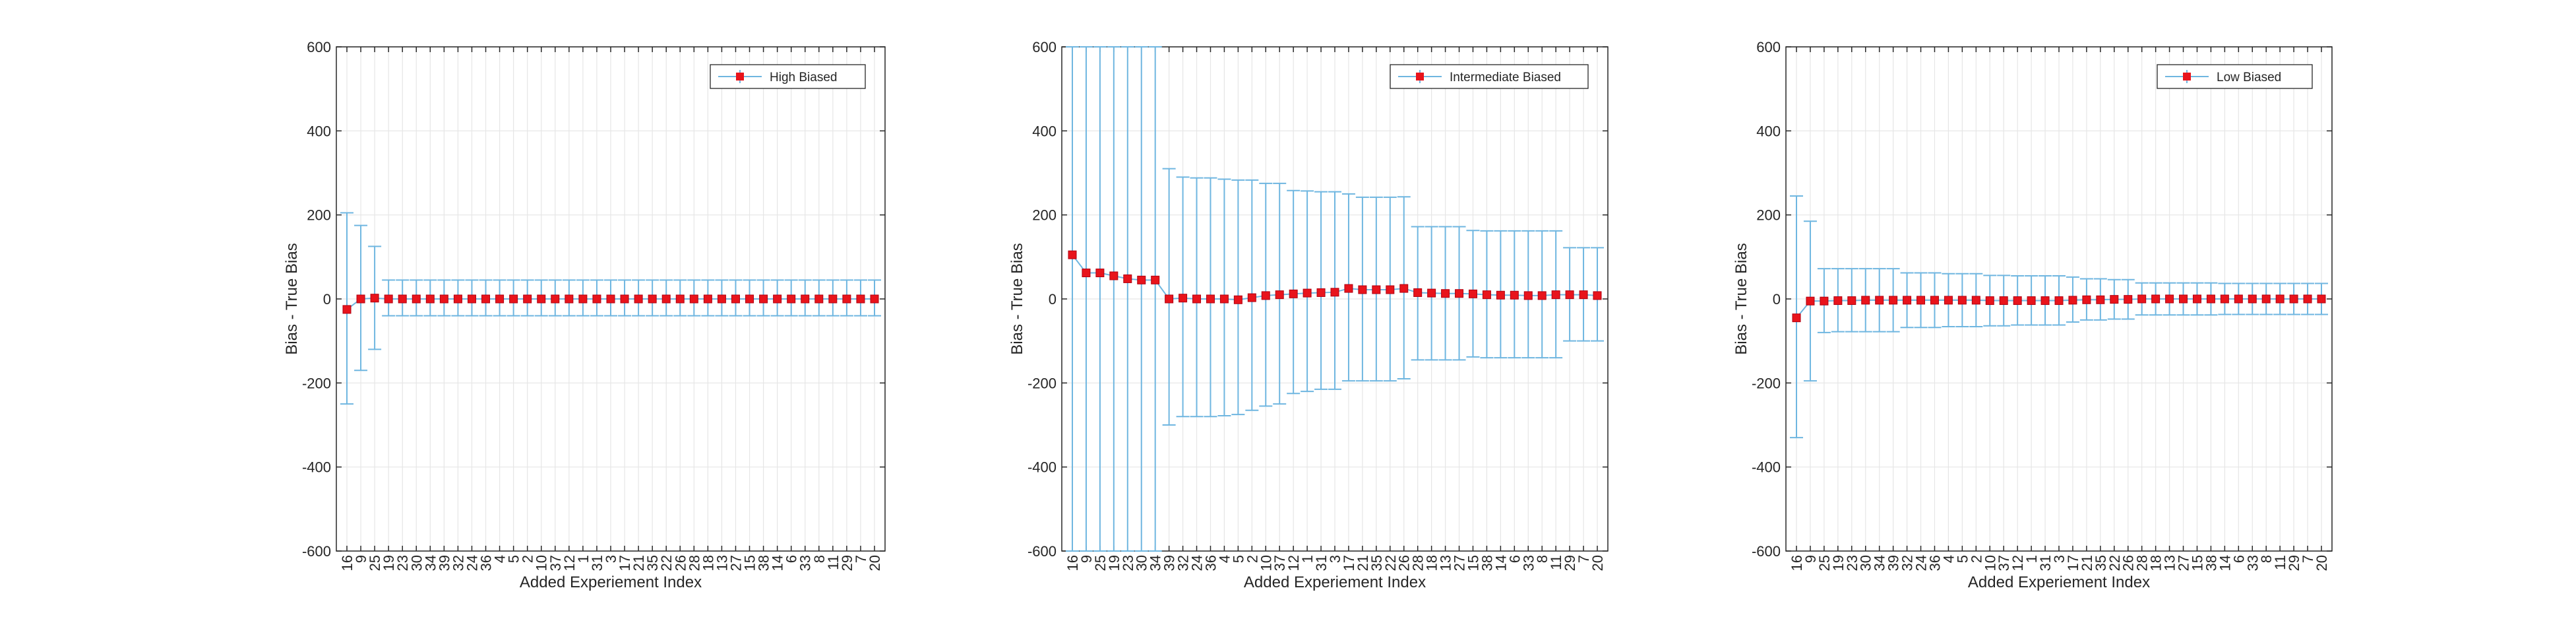 The image size is (2576, 619). Describe the element at coordinates (803, 77) in the screenshot. I see `legend-label: High Biased` at that location.